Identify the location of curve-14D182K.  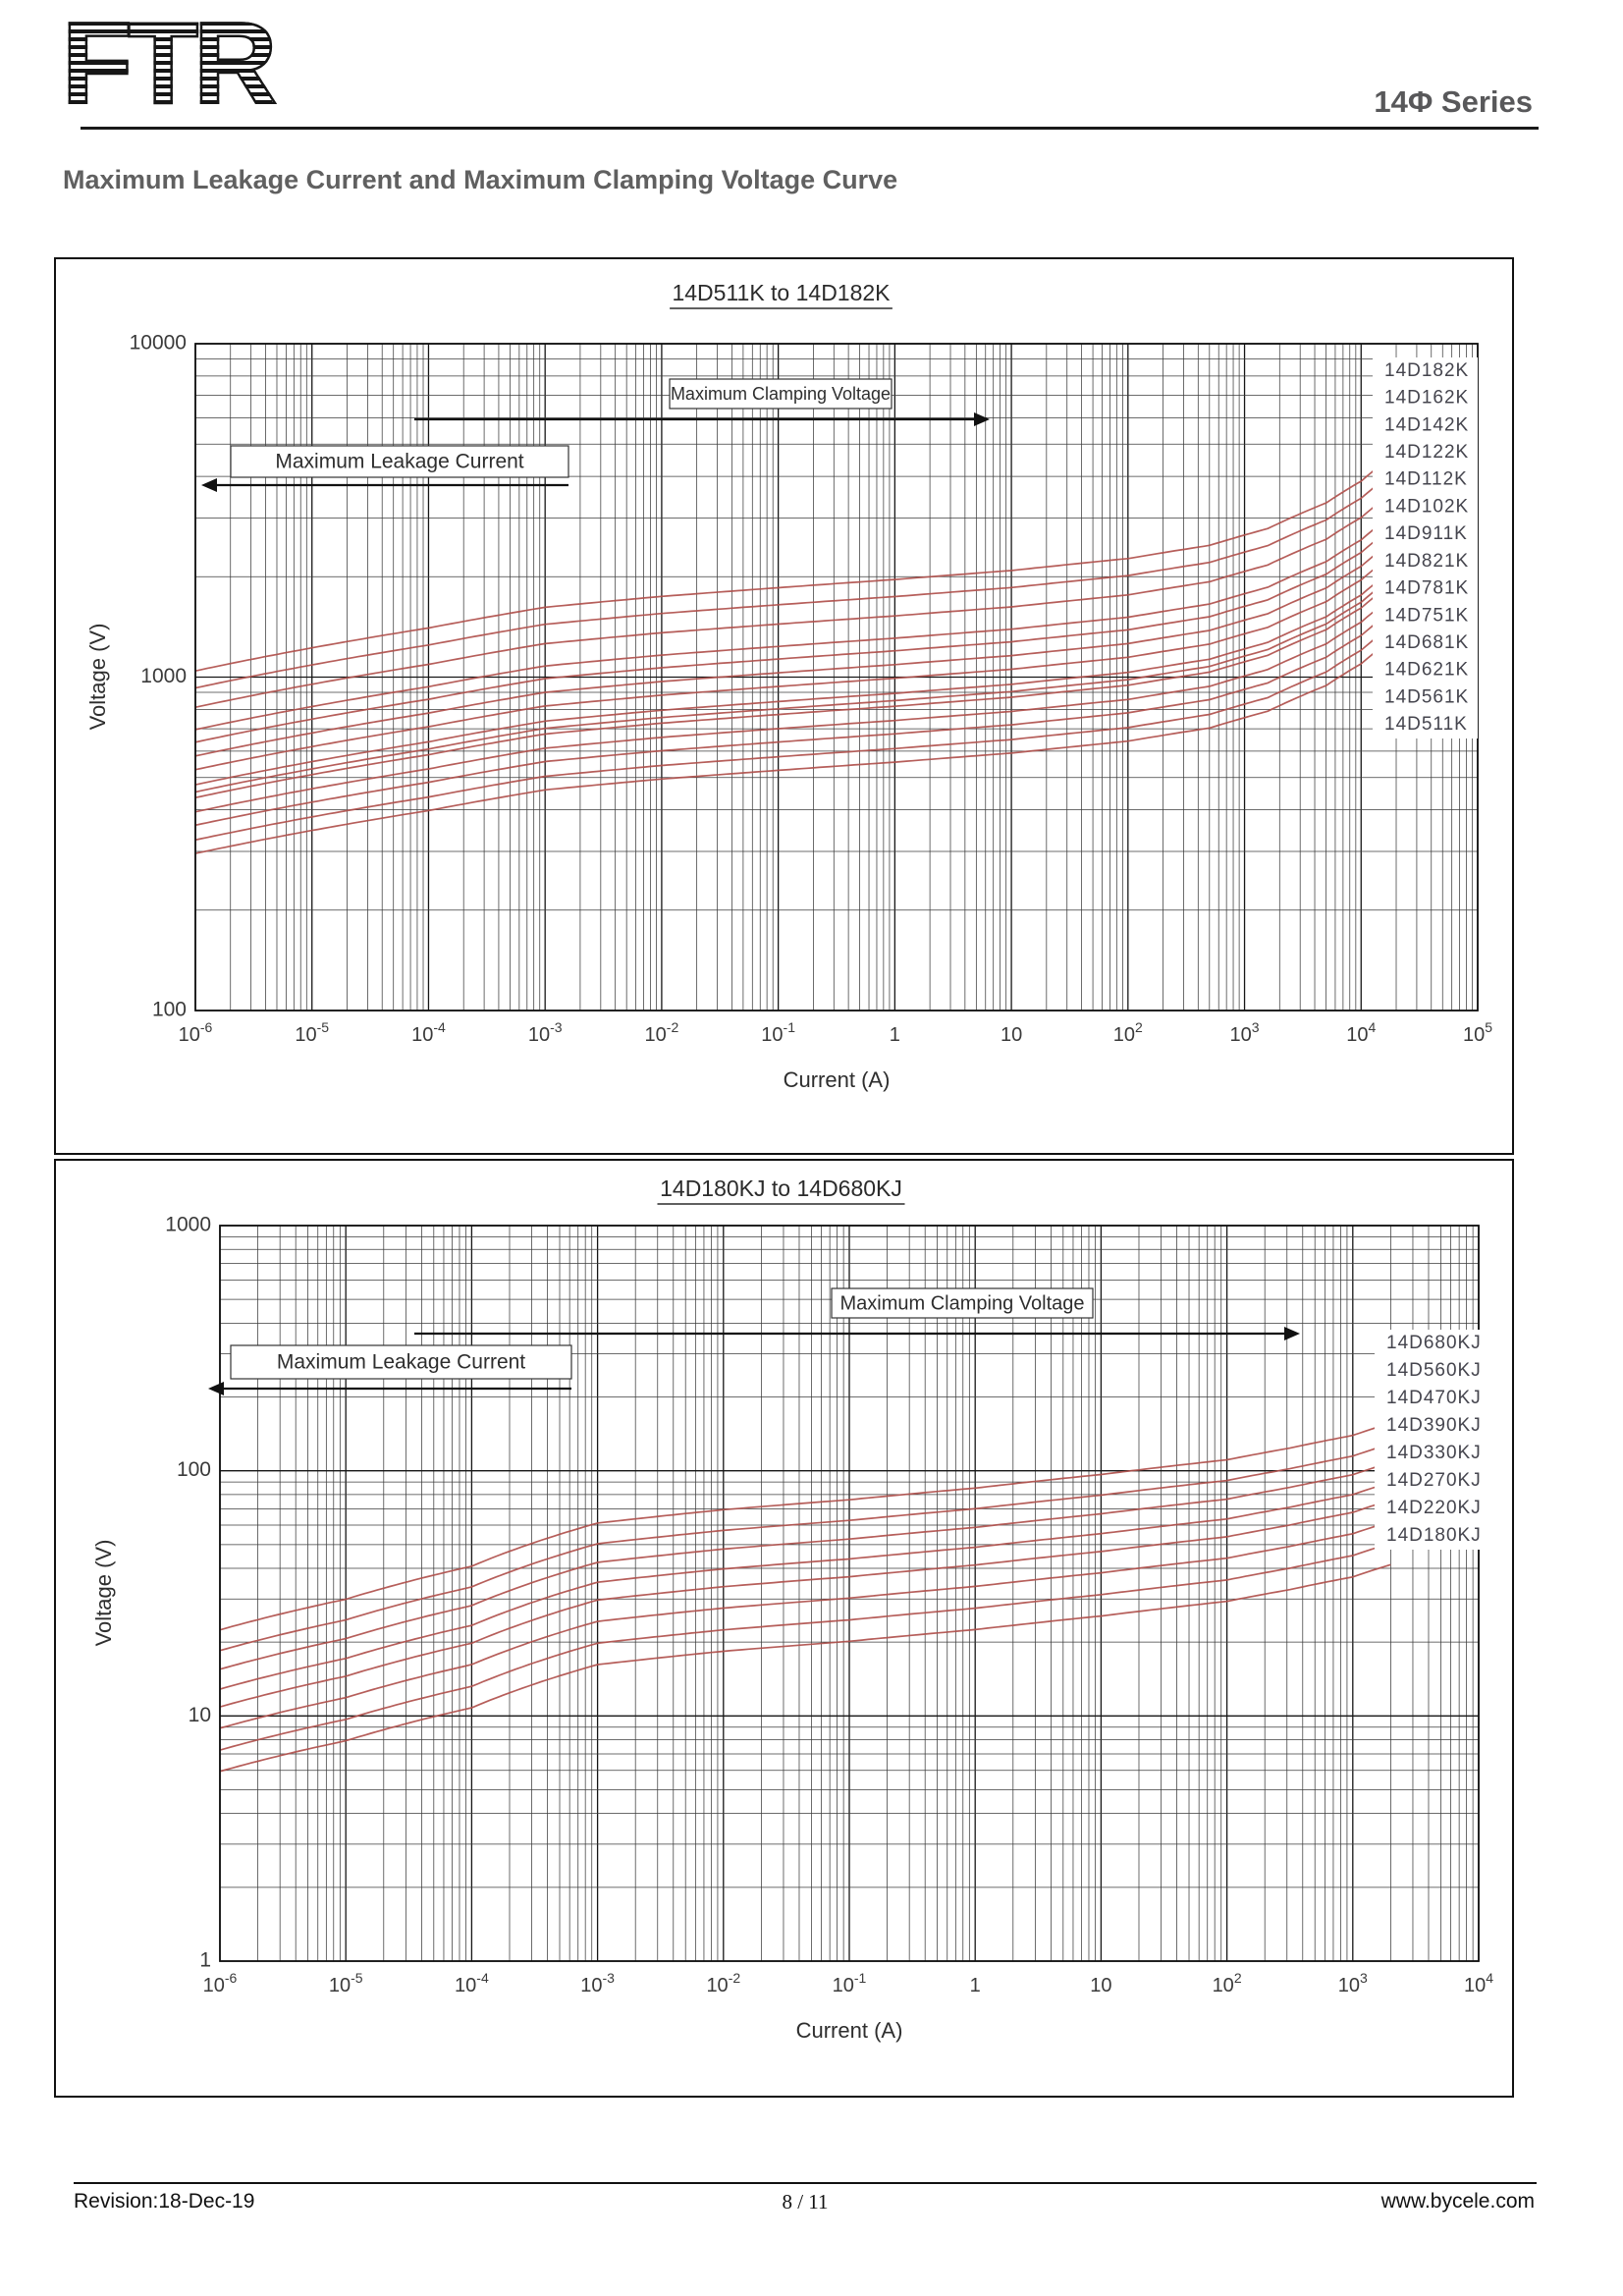
(796, 563).